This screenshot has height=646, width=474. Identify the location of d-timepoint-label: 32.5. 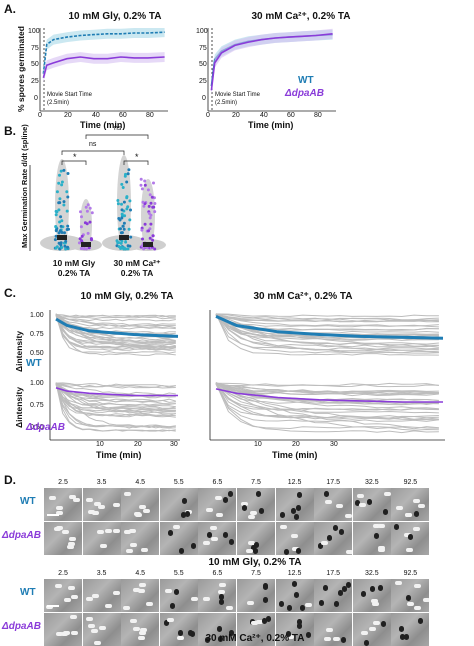
(371, 482).